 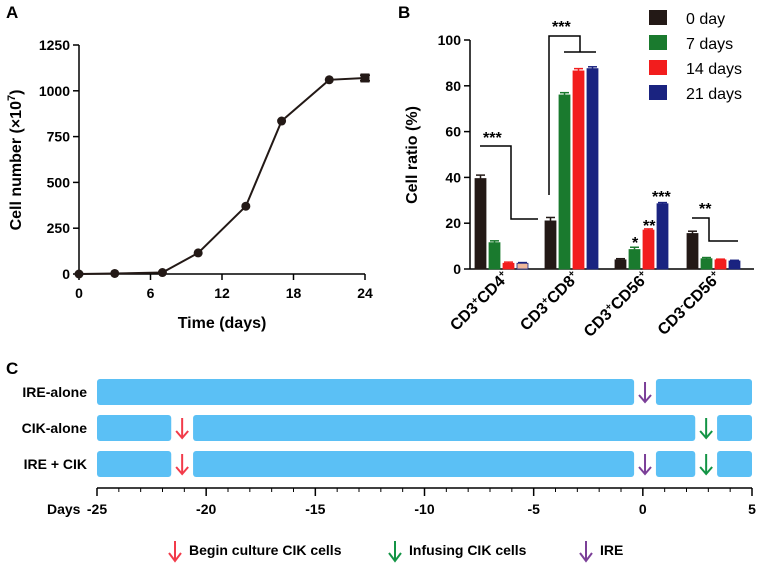 I want to click on schedule-tick-label-5: 0, so click(x=643, y=509).